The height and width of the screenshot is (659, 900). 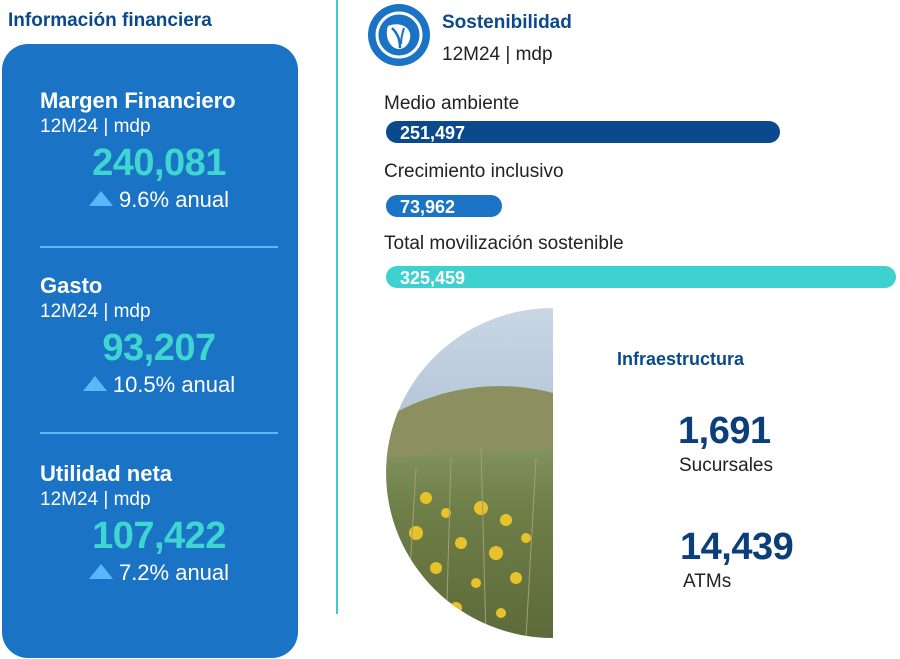 I want to click on section-separator, so click(x=337, y=307).